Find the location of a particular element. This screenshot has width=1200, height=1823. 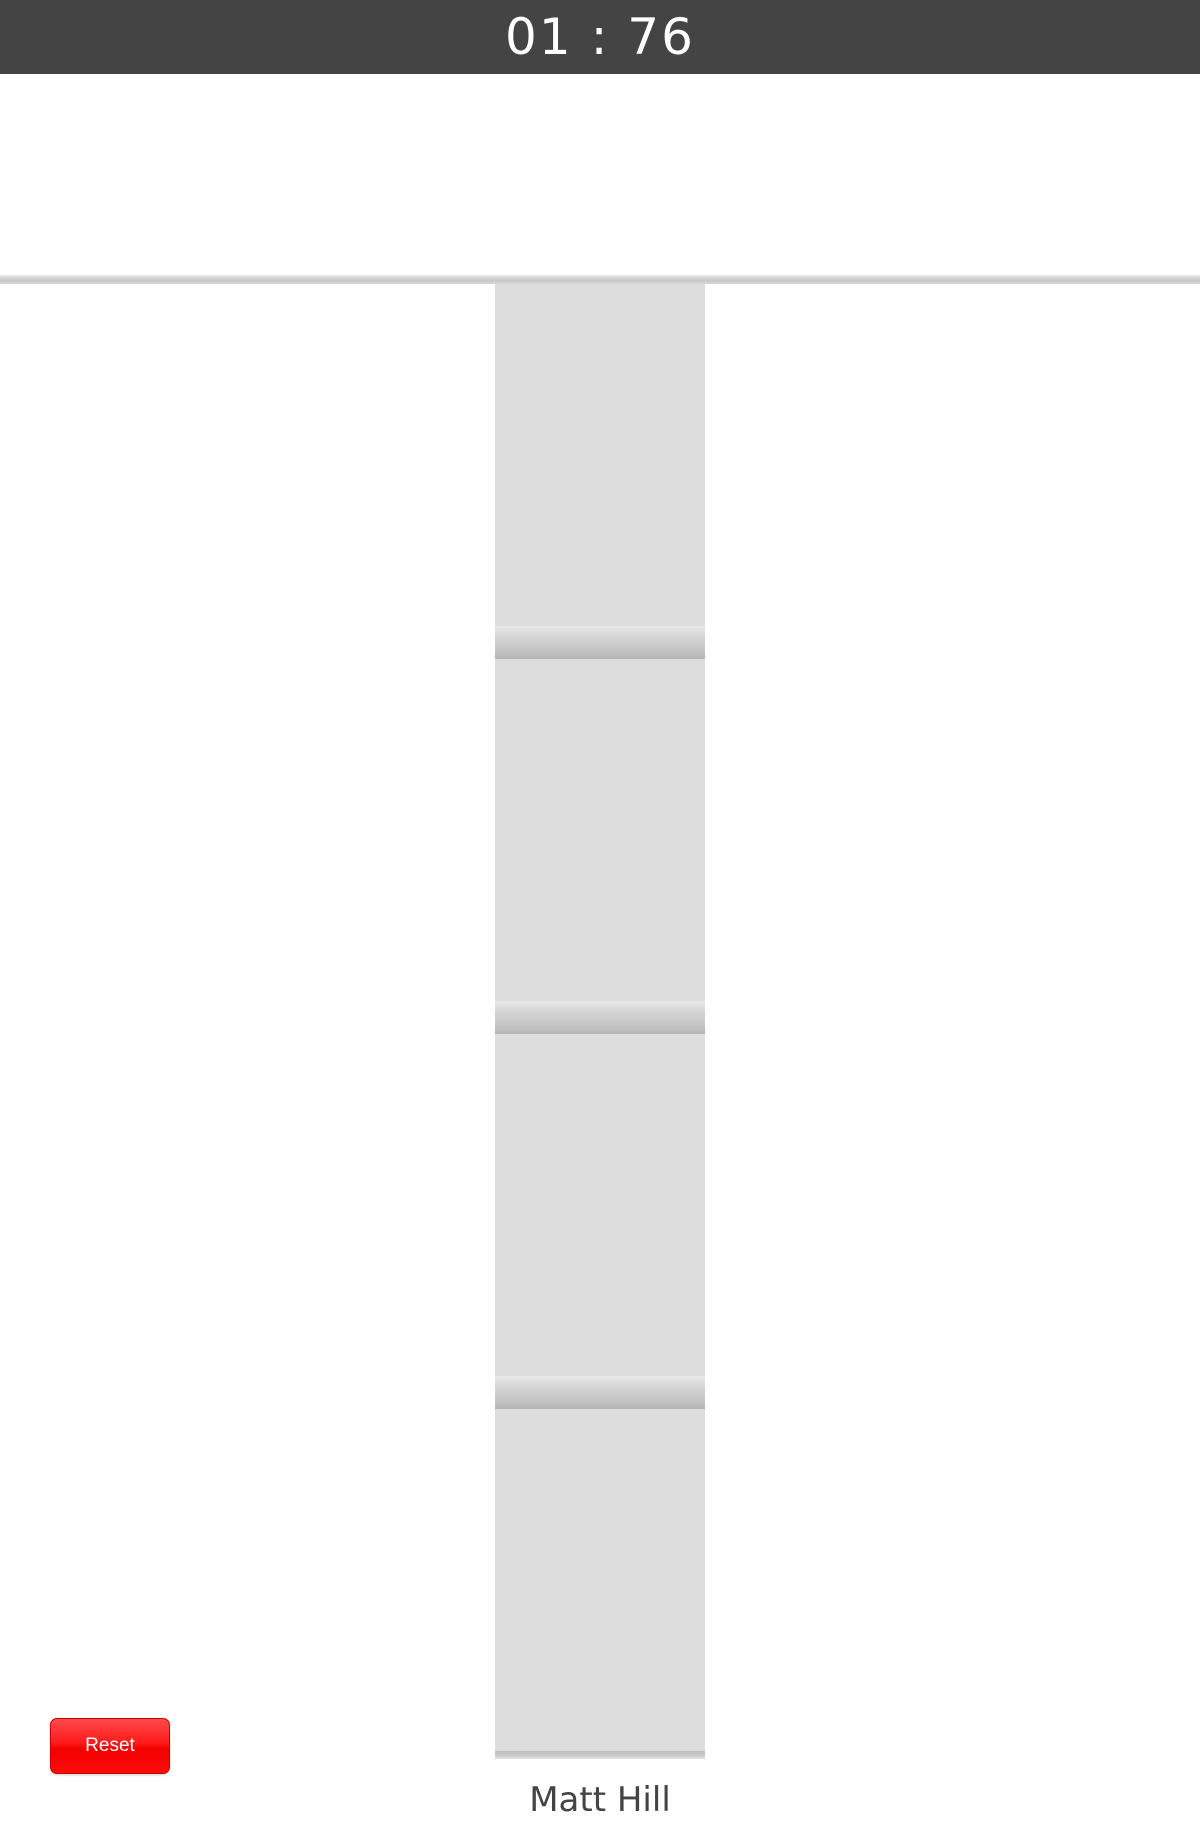

timer-display: 01 : 76 is located at coordinates (600, 37).